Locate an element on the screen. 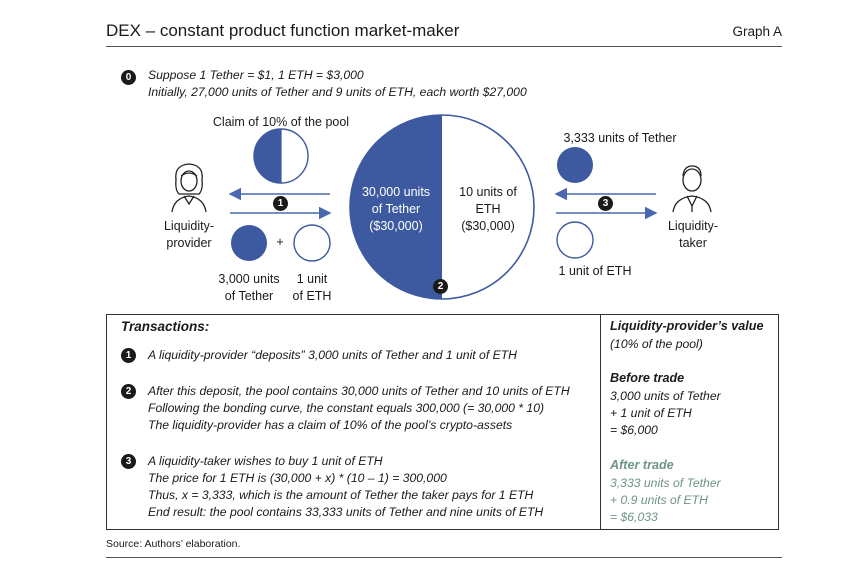 This screenshot has height=563, width=850. lp-label-2: provider is located at coordinates (189, 243).